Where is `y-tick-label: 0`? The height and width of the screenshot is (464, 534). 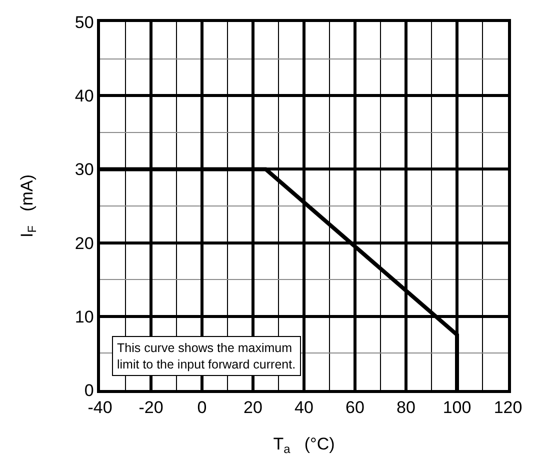
y-tick-label: 0 is located at coordinates (89, 390).